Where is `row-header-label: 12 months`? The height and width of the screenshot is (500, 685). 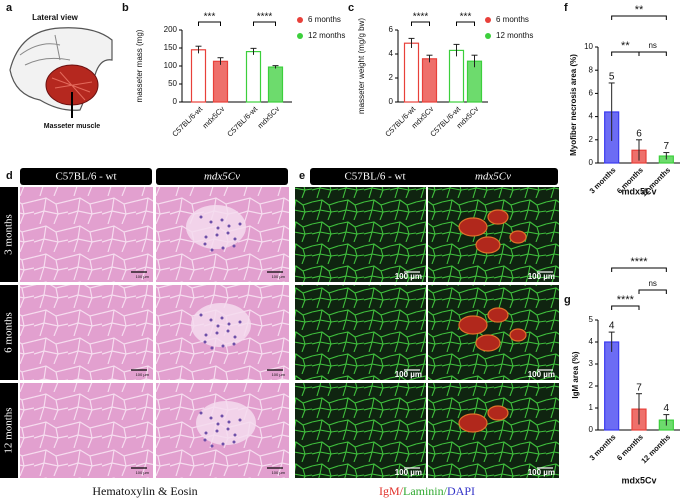
row-header-label: 12 months is located at coordinates (9, 430).